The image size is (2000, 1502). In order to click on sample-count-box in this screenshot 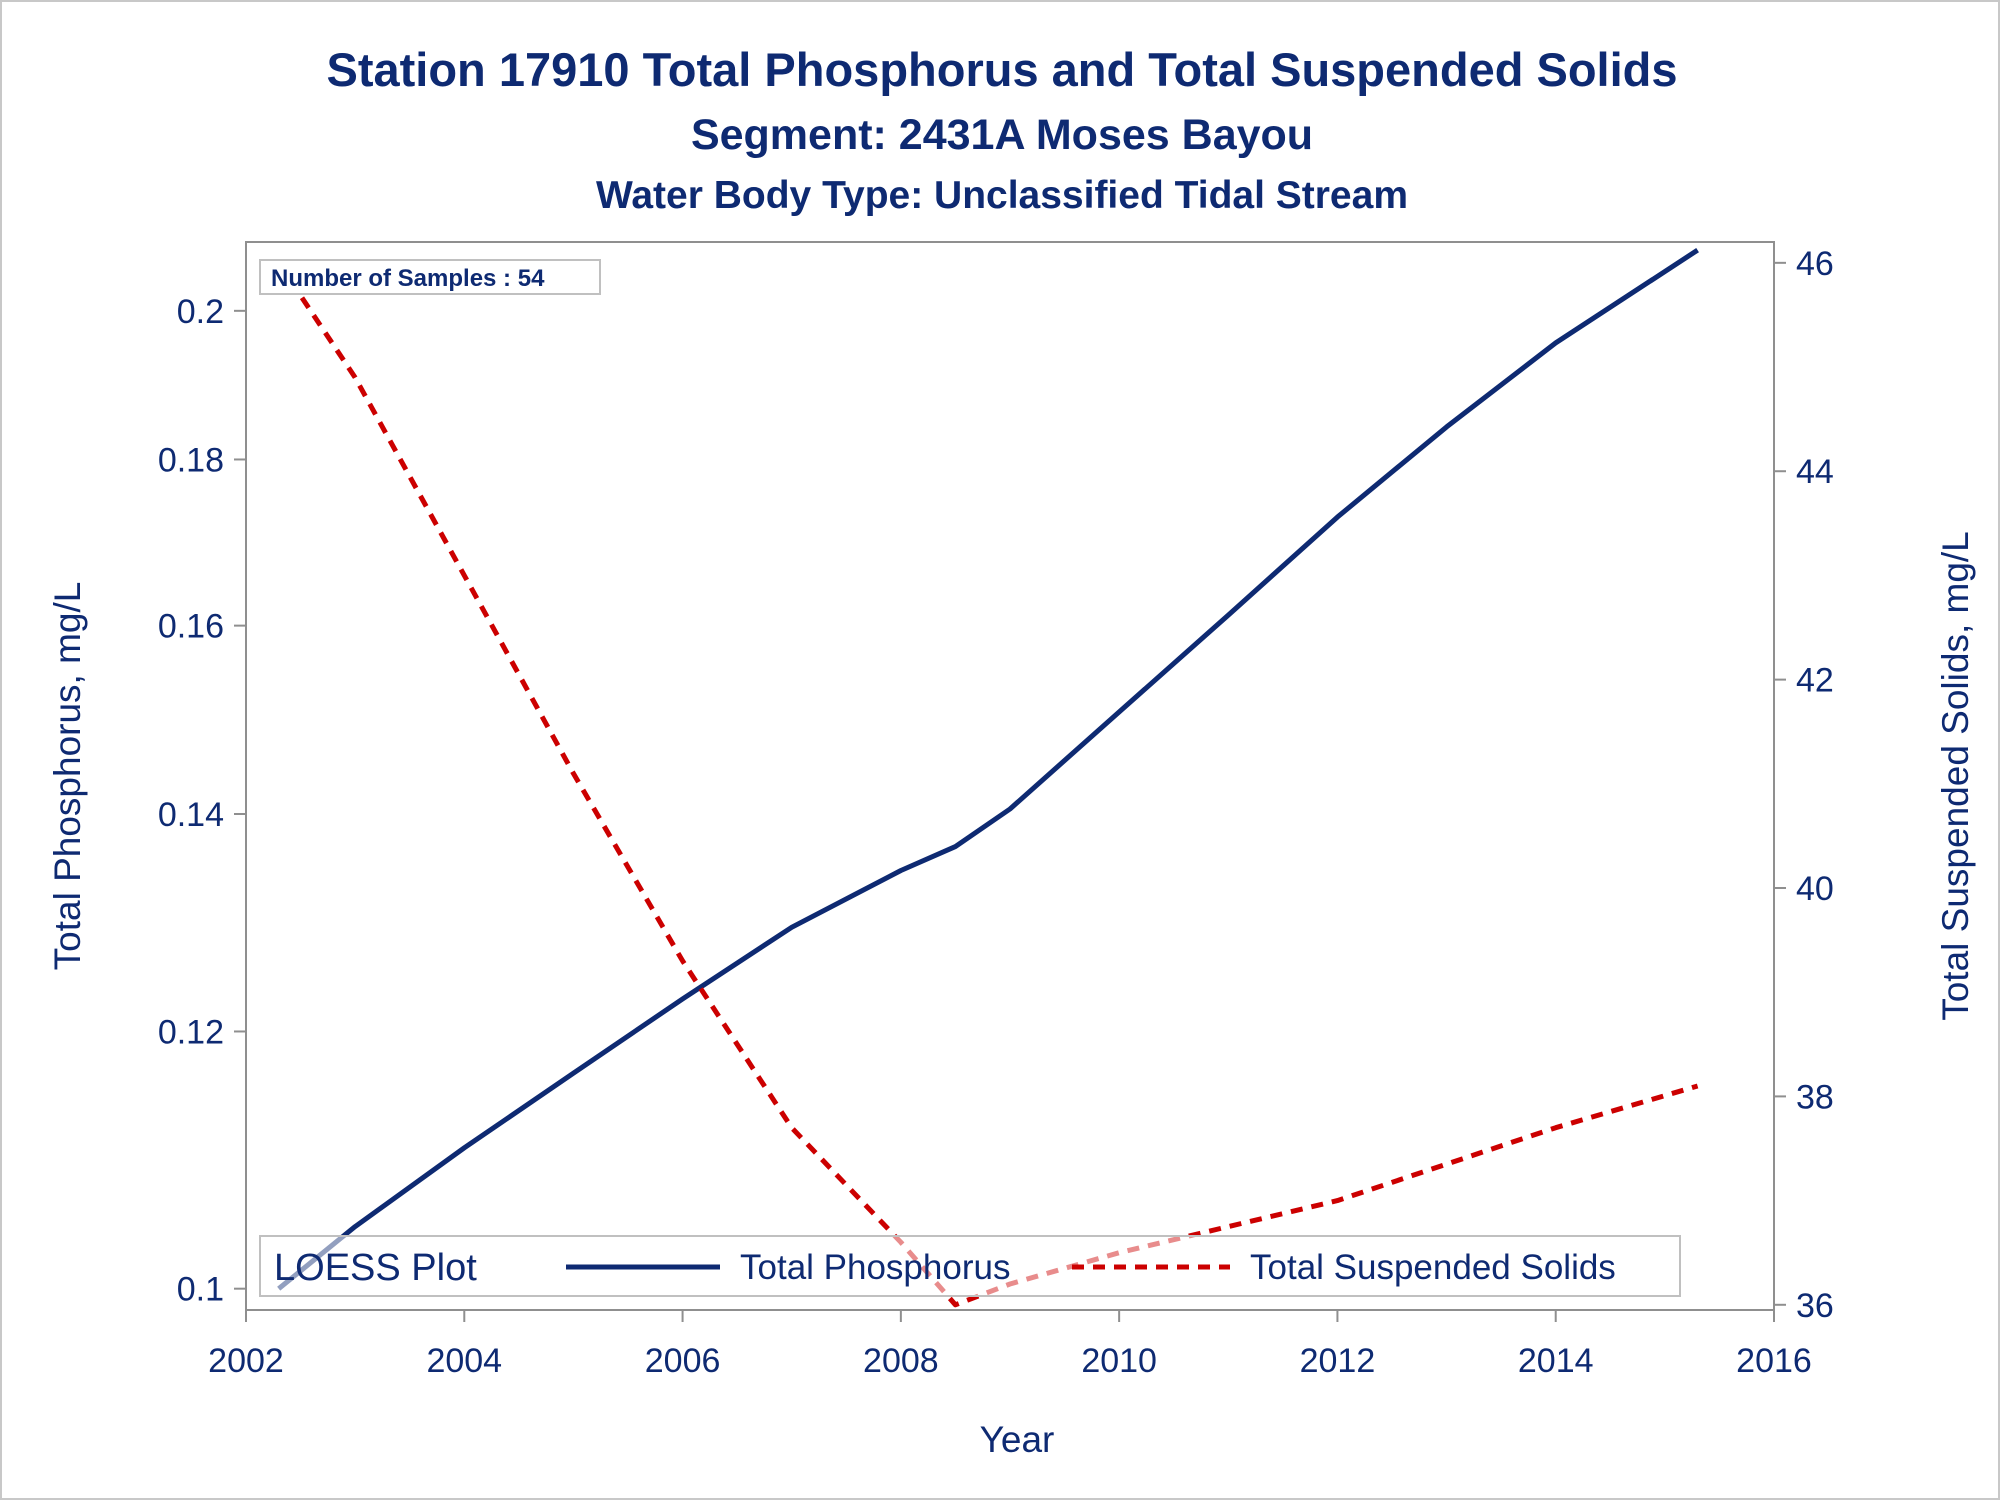, I will do `click(430, 277)`.